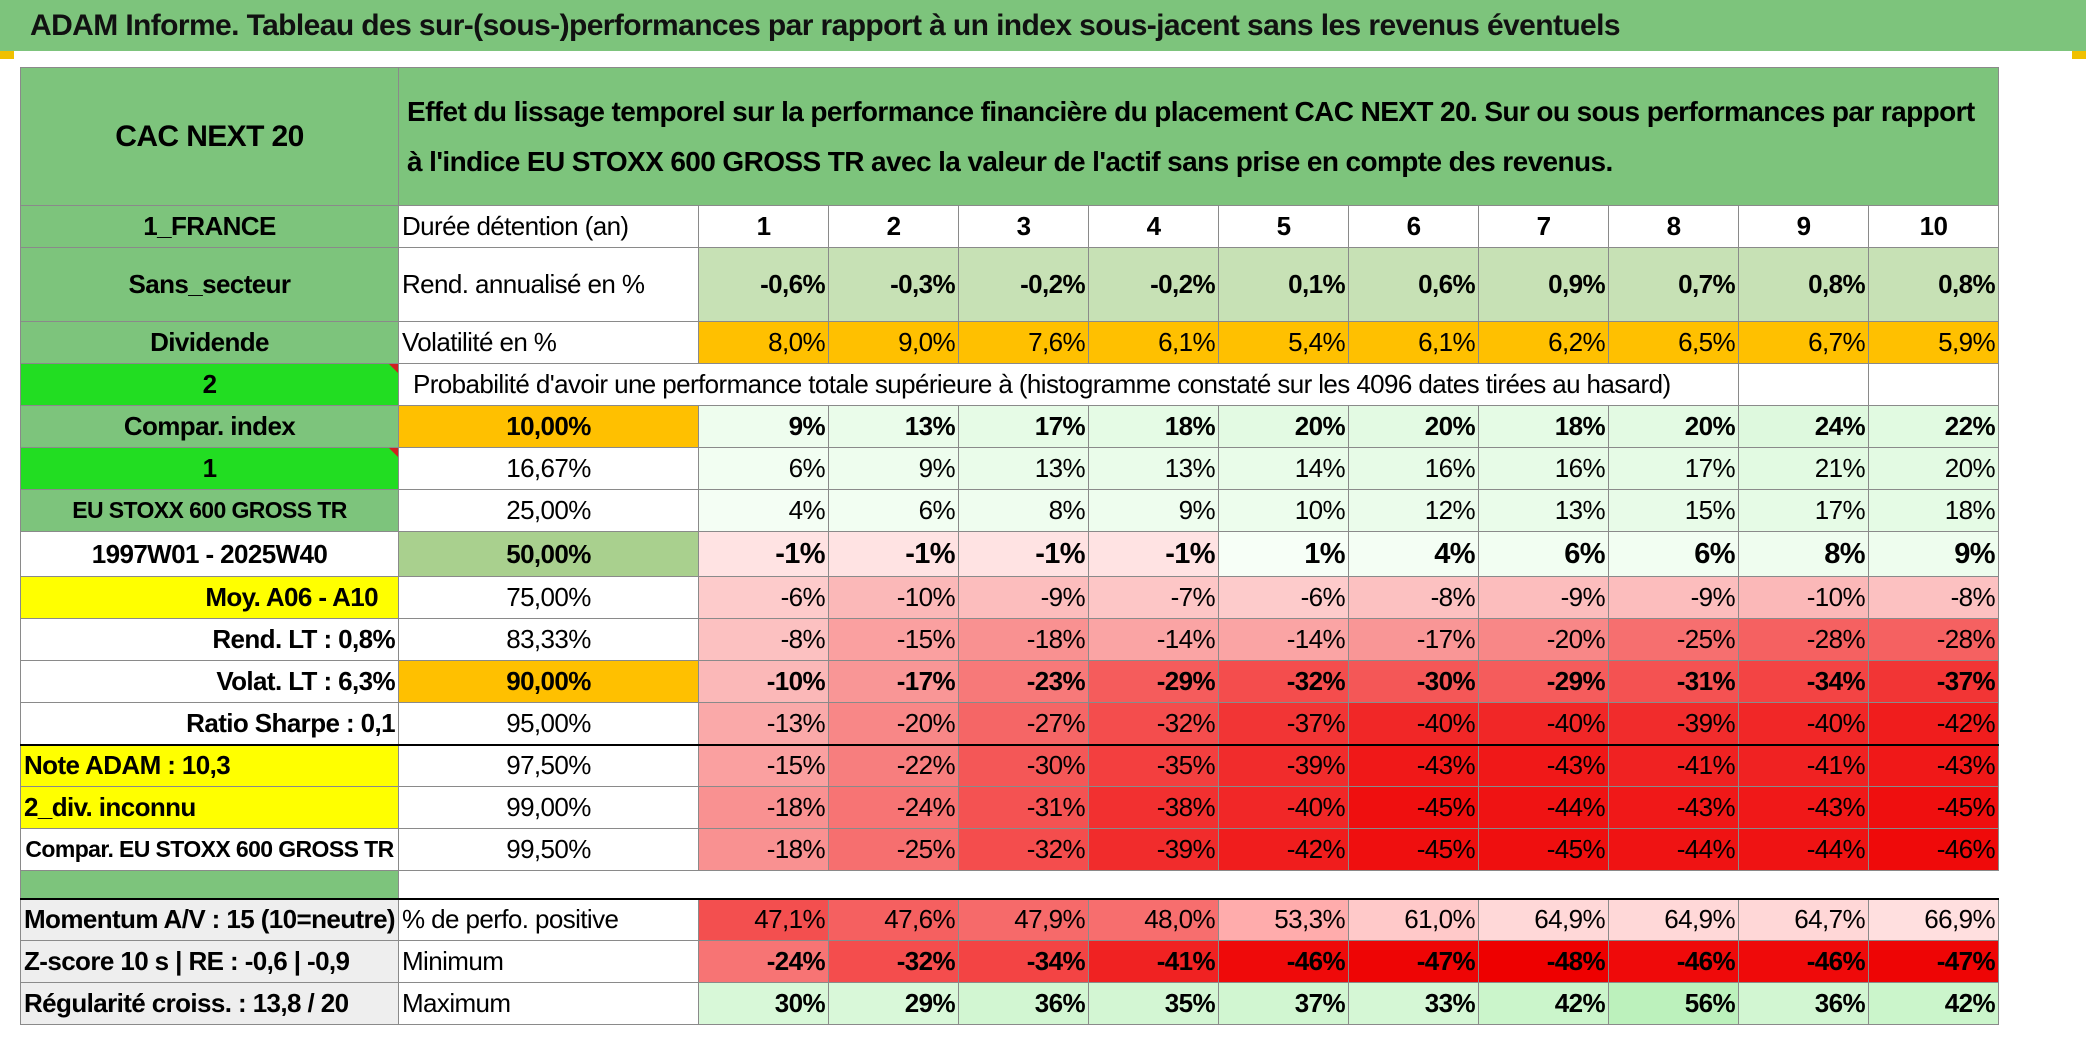 The image size is (2086, 1044). I want to click on vol-value: 5,9%, so click(1933, 342).